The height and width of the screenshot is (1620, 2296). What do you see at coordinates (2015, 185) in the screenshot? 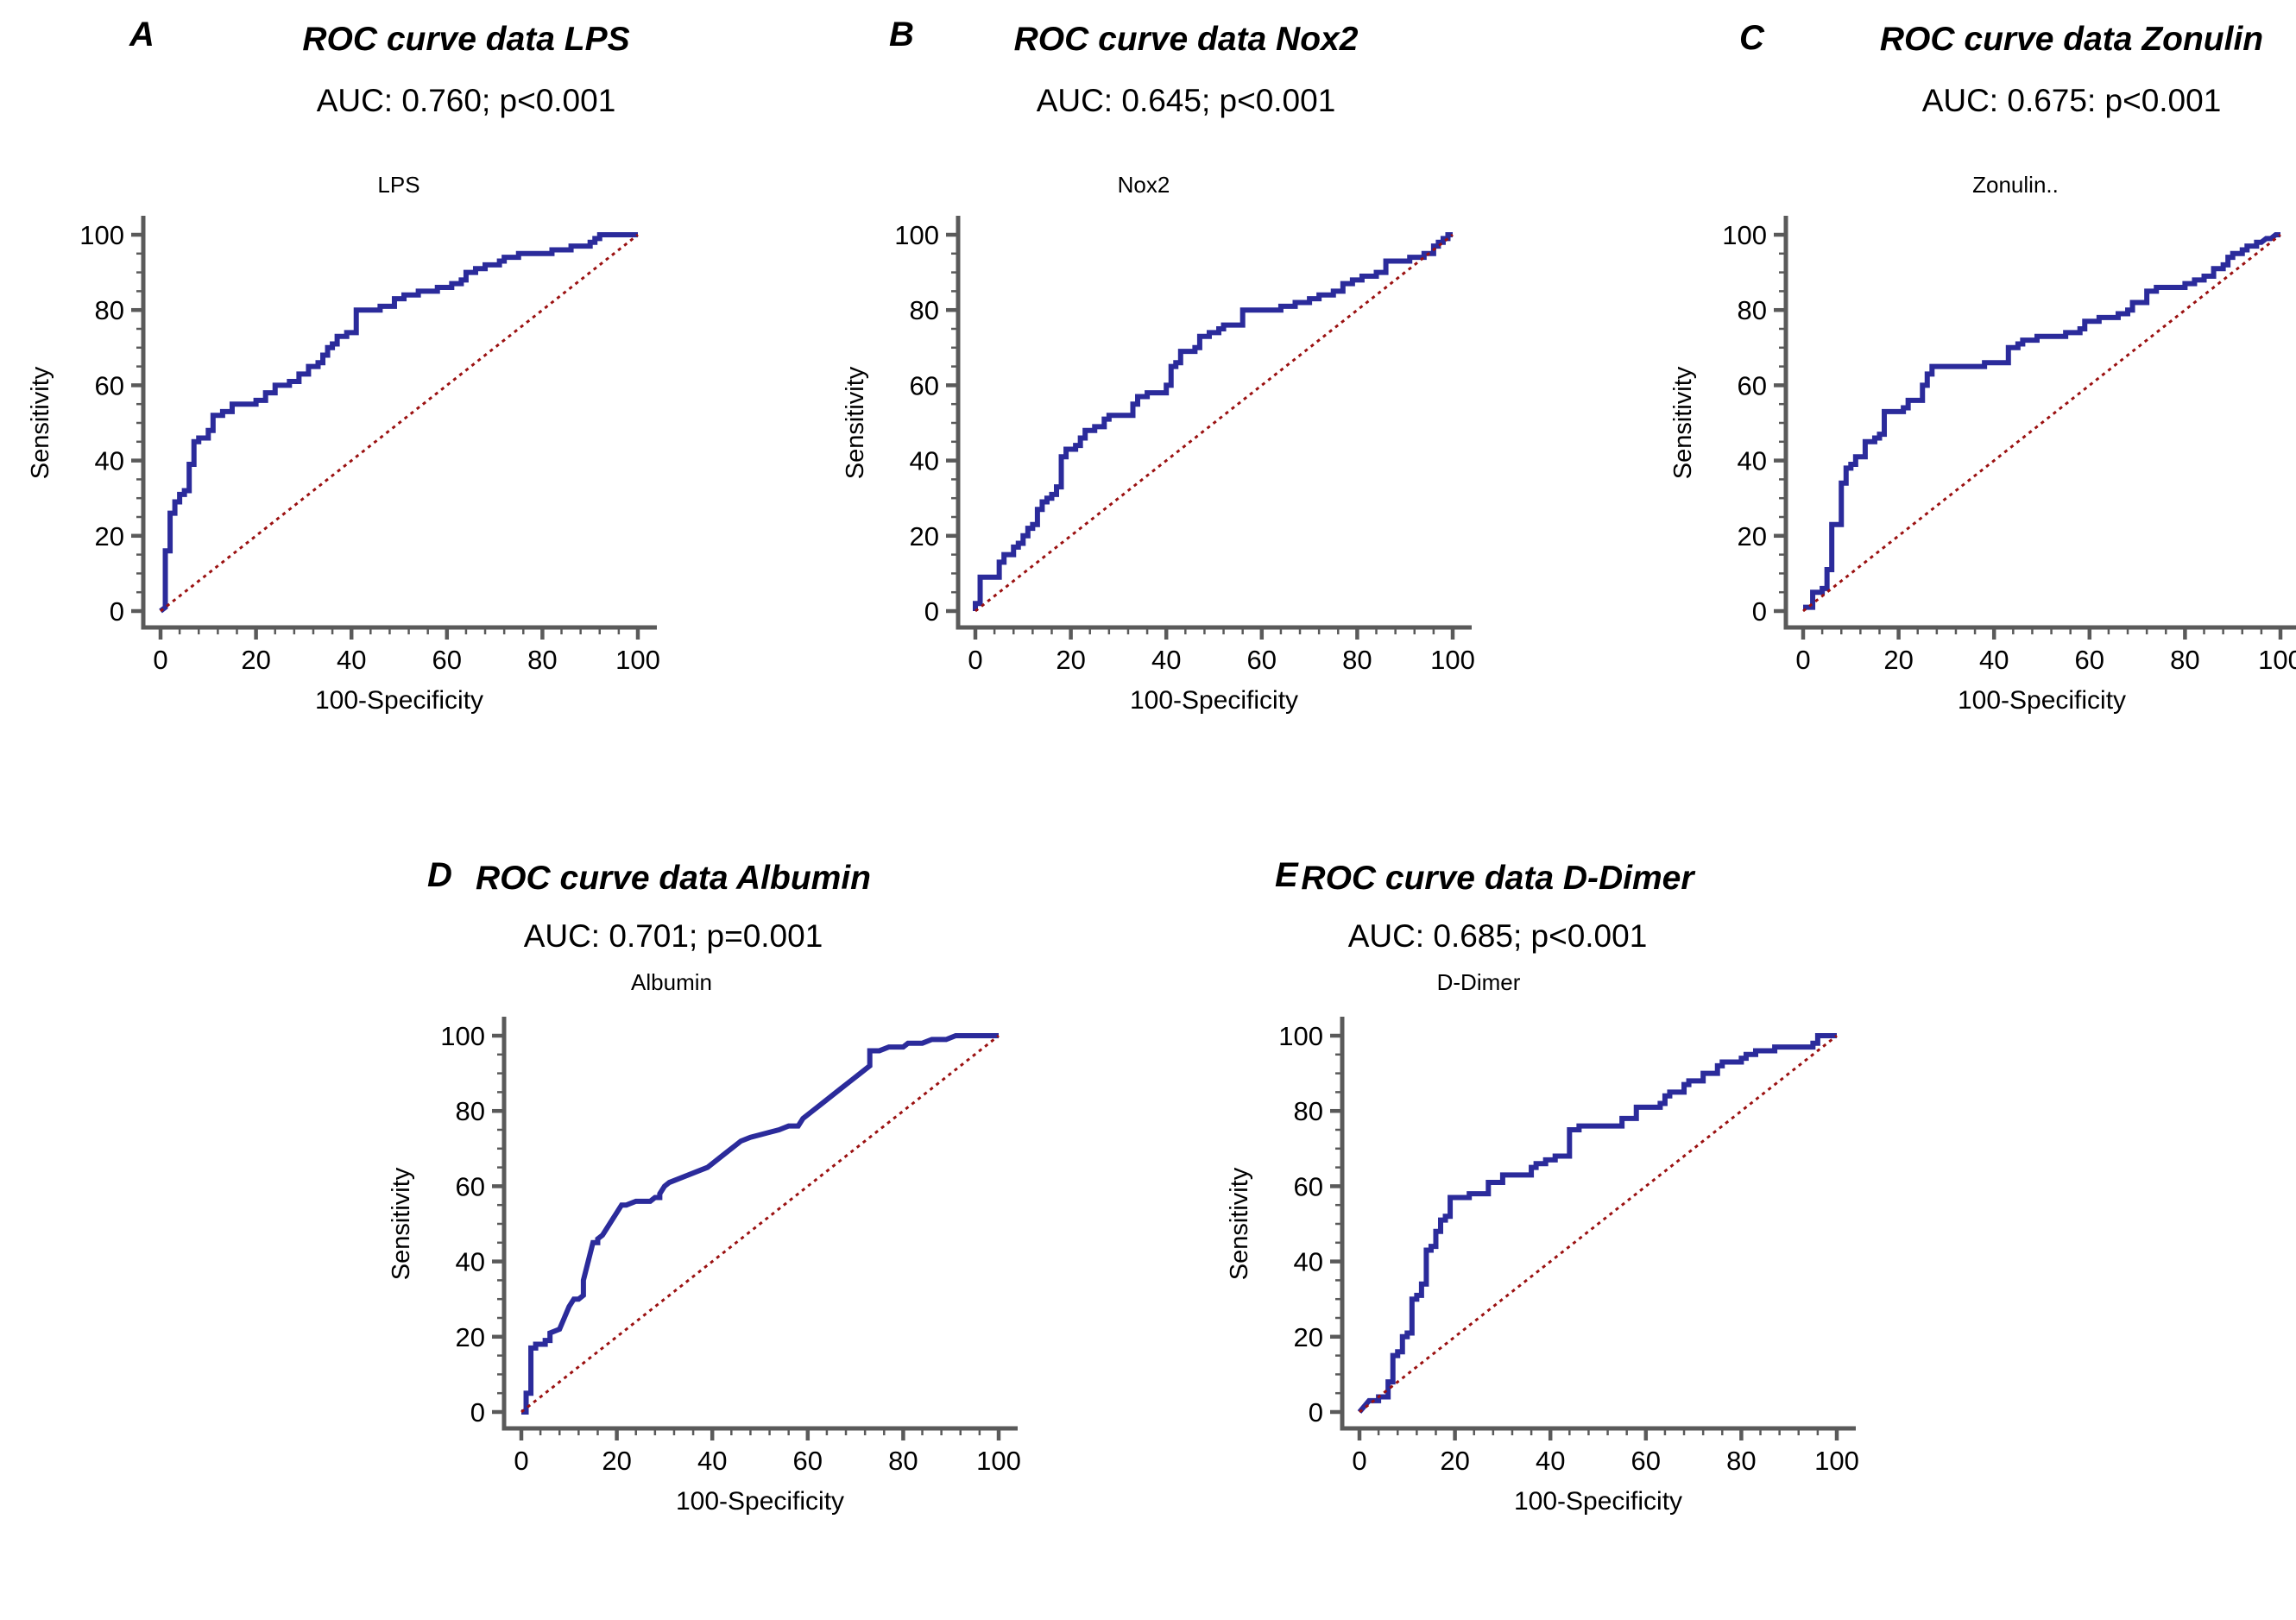
I see `panel-subtitle: Zonulin..` at bounding box center [2015, 185].